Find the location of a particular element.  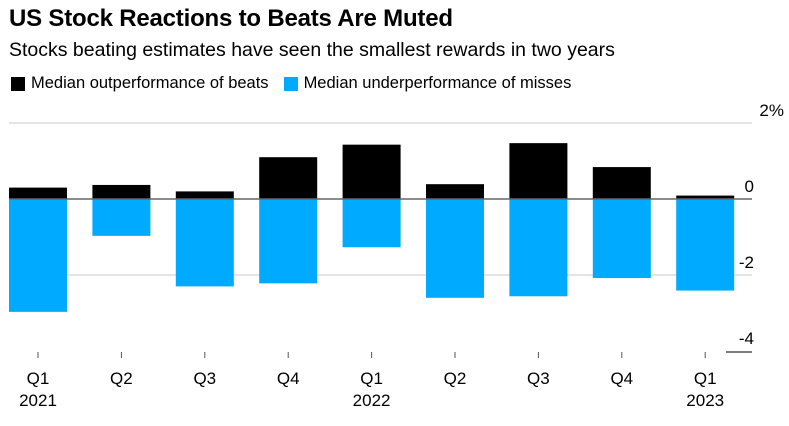

x-axis-labels: Q1 2021 Q2 Q3 Q4 Q1 2022 Q2 Q3 Q4 Q1 2023 is located at coordinates (371, 381).